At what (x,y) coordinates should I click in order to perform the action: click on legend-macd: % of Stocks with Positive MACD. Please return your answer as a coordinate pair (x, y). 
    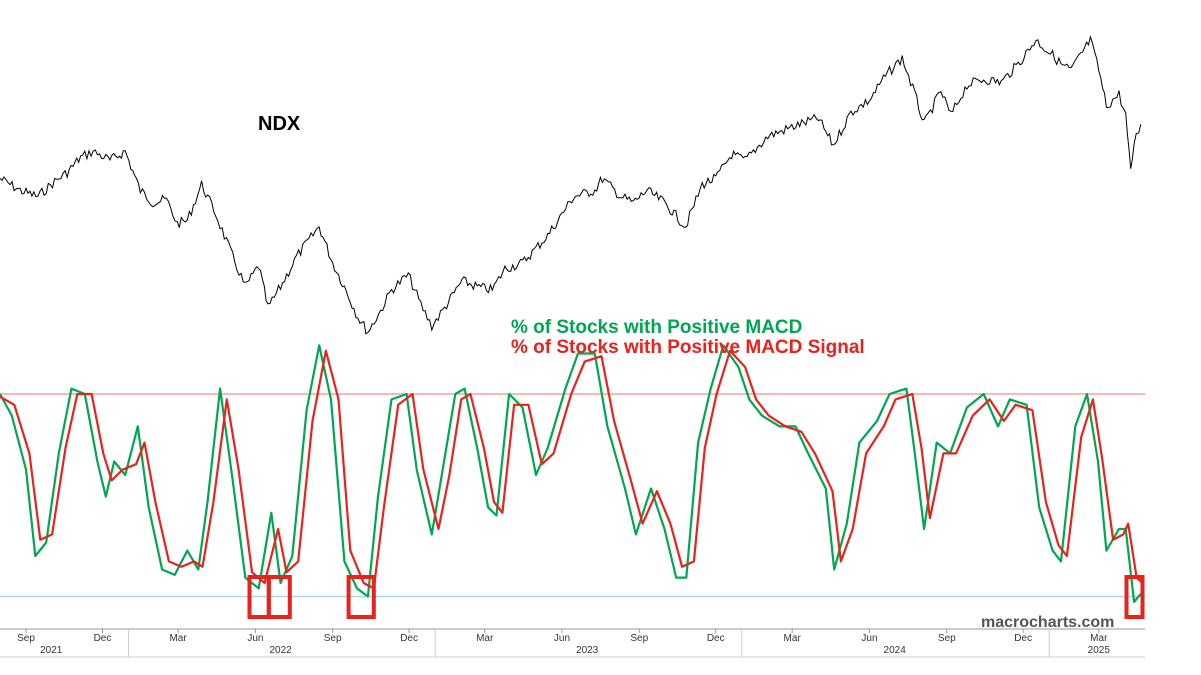
    Looking at the image, I should click on (656, 327).